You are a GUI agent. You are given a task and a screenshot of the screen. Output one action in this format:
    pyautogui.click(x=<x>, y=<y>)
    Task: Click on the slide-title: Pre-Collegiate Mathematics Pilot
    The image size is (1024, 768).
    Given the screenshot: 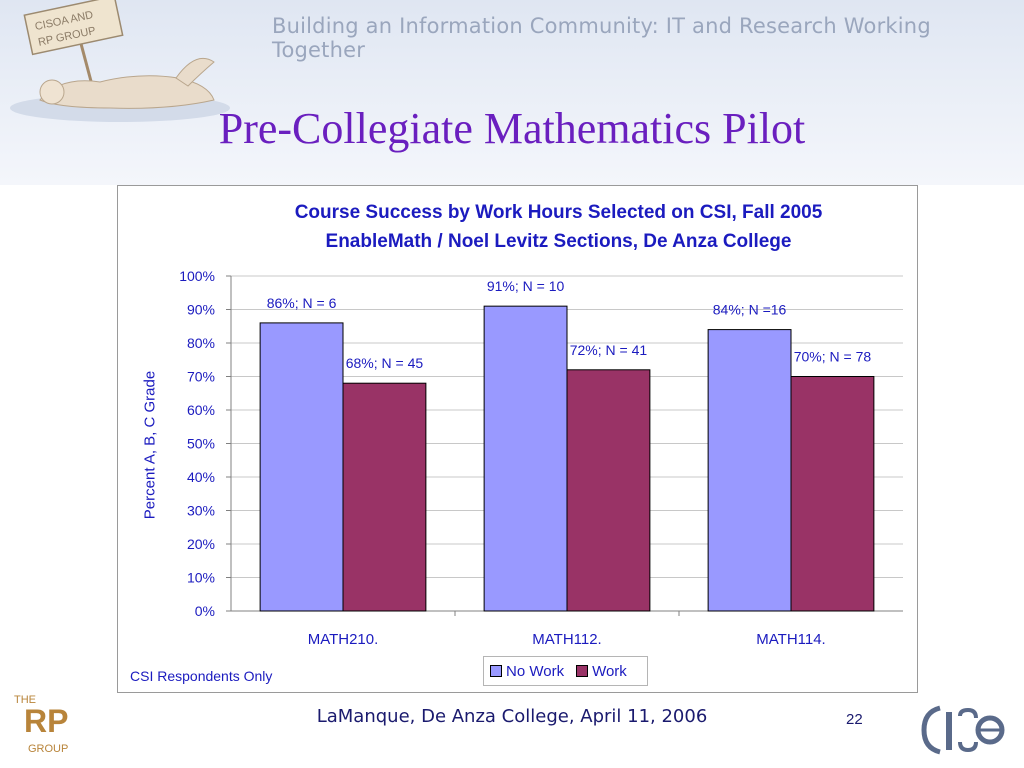 What is the action you would take?
    pyautogui.click(x=512, y=128)
    